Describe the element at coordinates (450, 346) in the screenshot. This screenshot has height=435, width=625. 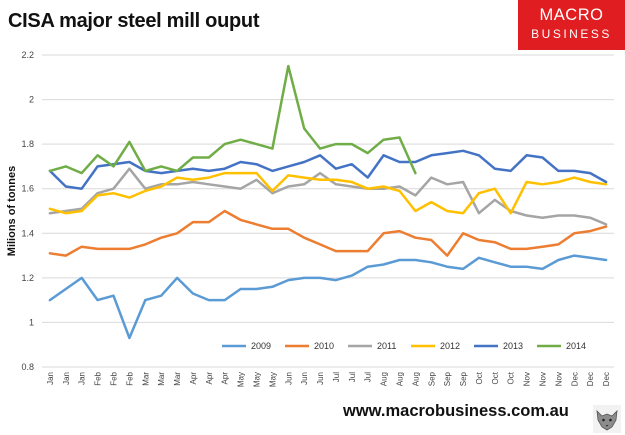
I see `legend-label-2012: 2012` at that location.